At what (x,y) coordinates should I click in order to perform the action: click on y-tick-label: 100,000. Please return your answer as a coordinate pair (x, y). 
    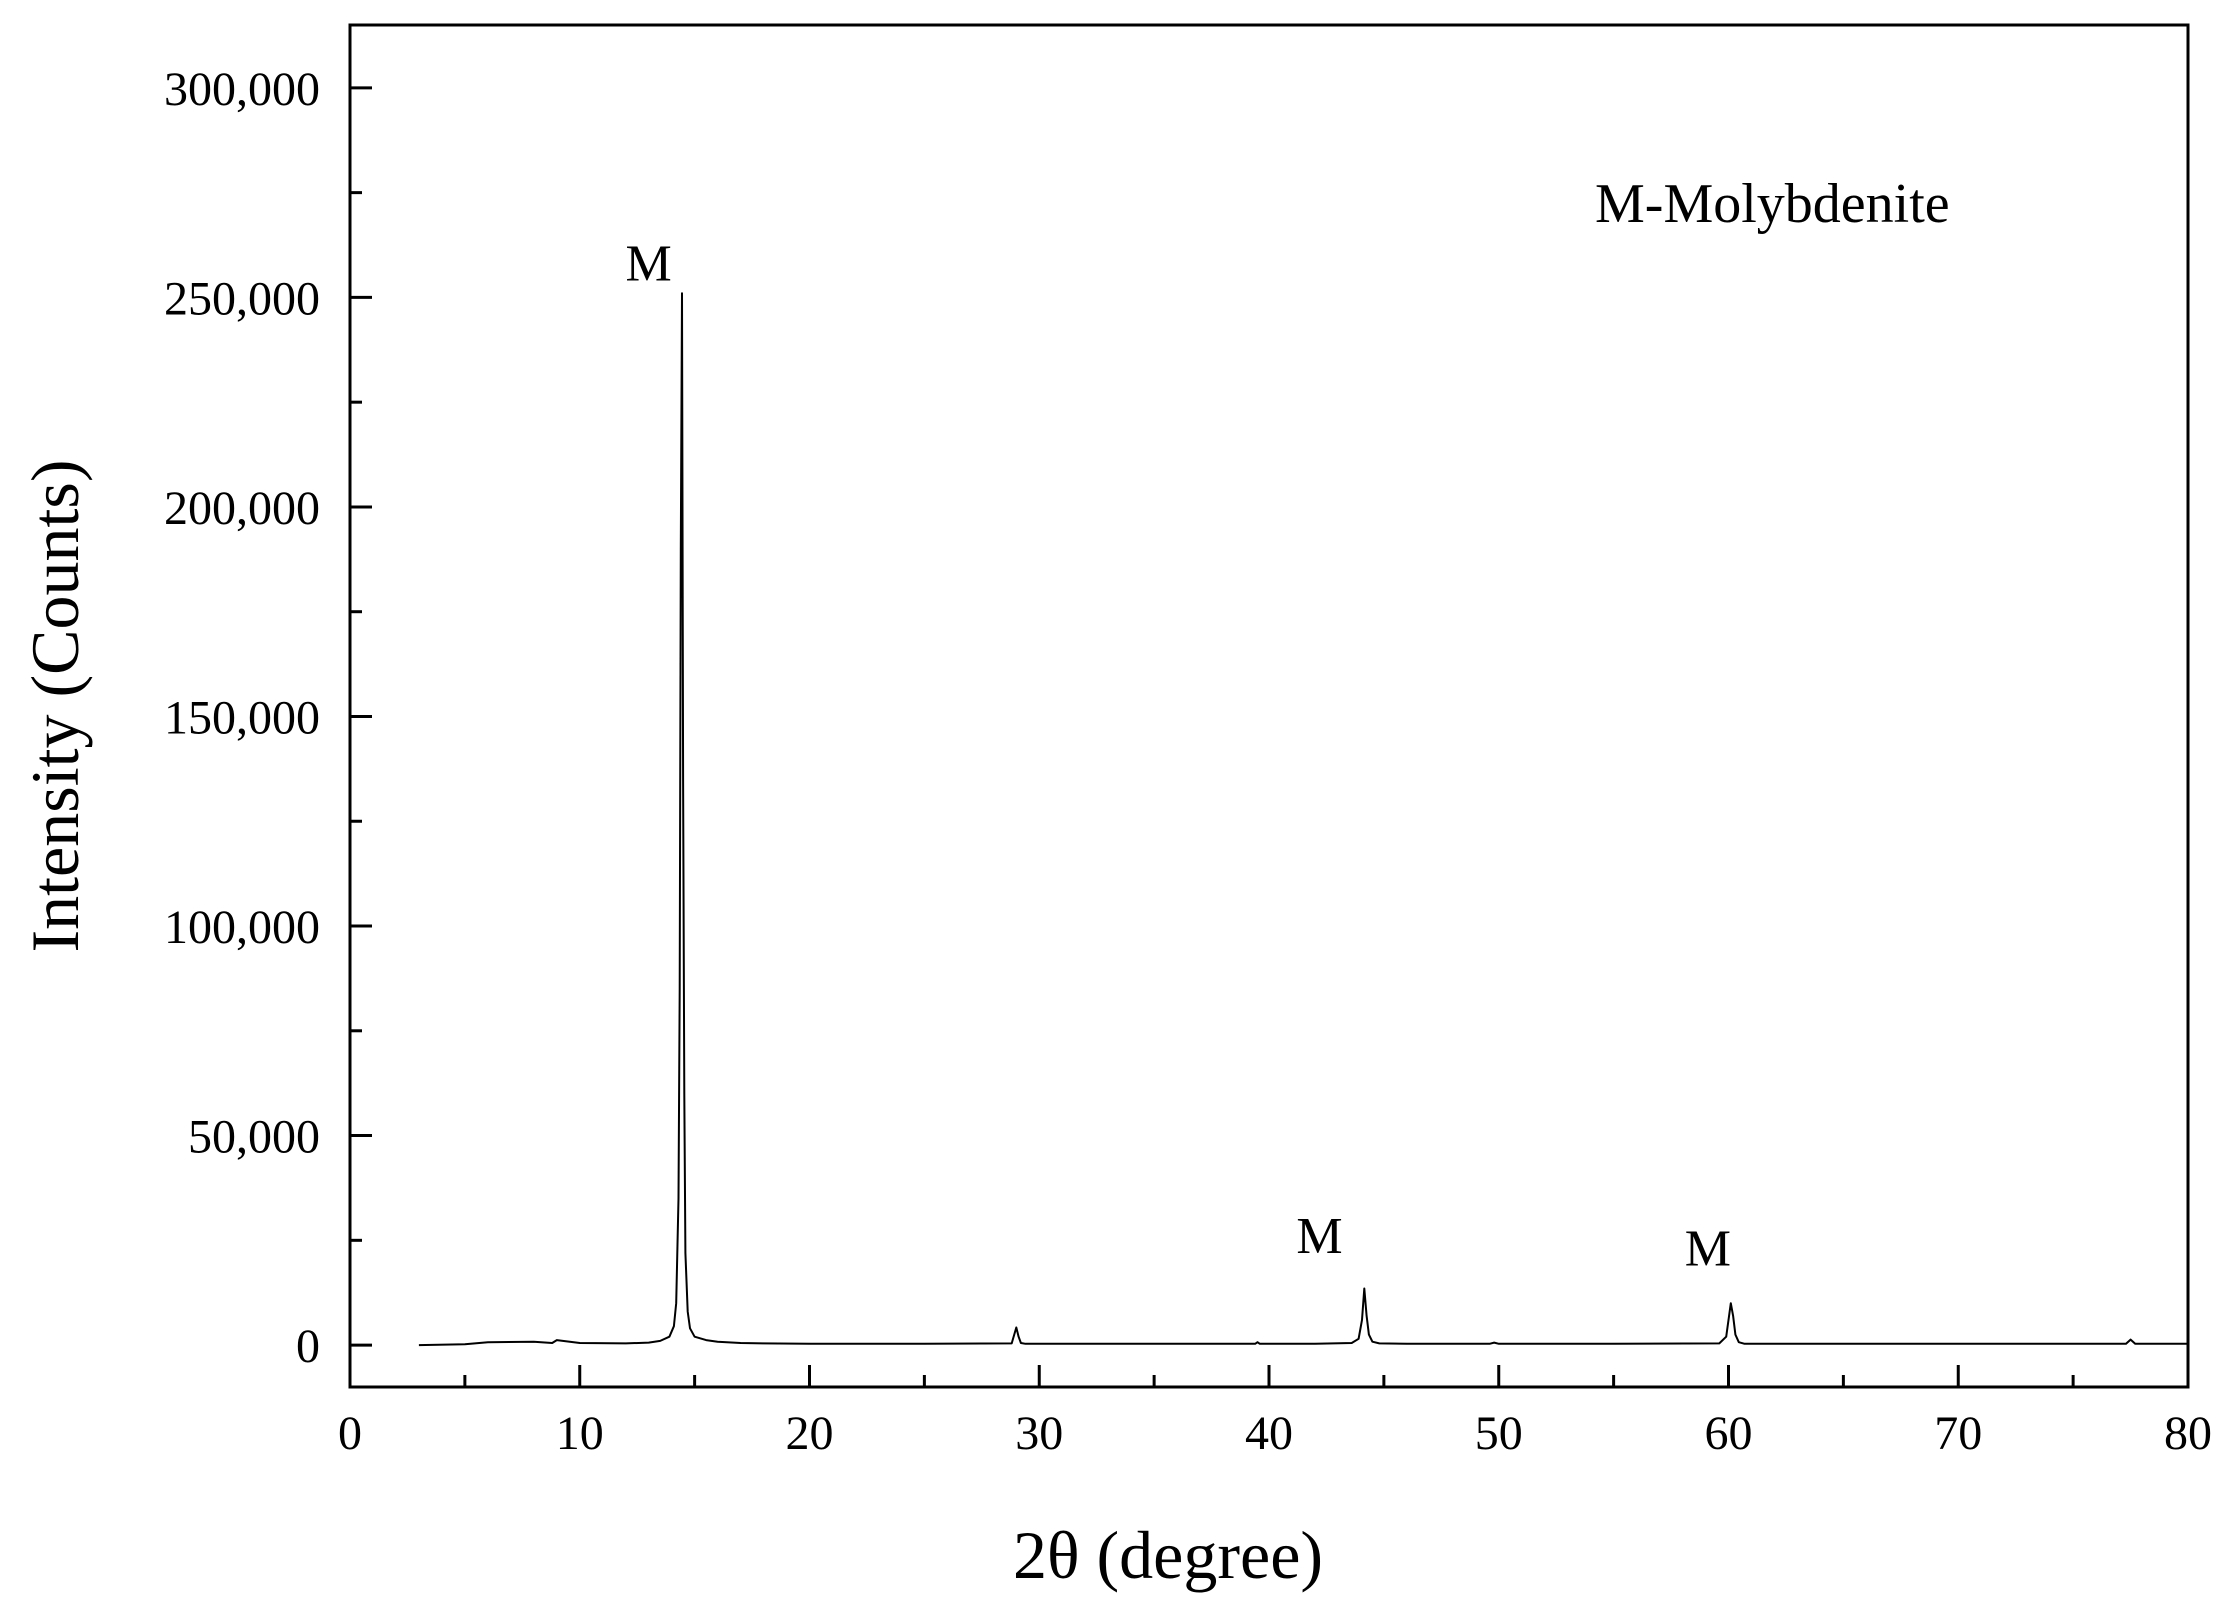
    Looking at the image, I should click on (242, 927).